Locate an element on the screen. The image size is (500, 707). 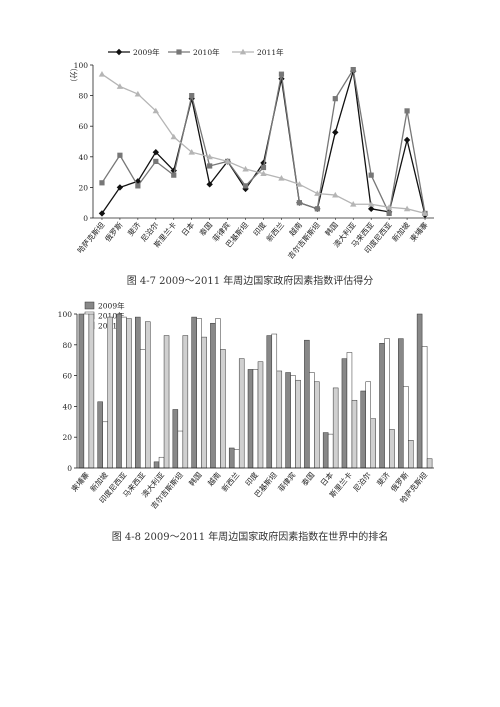
legend-label: 2011年 is located at coordinates (270, 52).